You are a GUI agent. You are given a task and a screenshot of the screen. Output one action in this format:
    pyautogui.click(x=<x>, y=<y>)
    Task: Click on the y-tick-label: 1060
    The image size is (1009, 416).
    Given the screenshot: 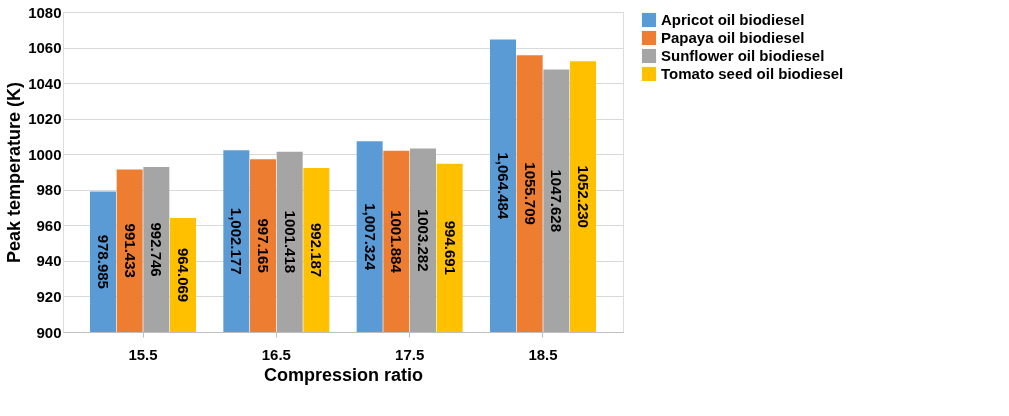 What is the action you would take?
    pyautogui.click(x=45, y=48)
    